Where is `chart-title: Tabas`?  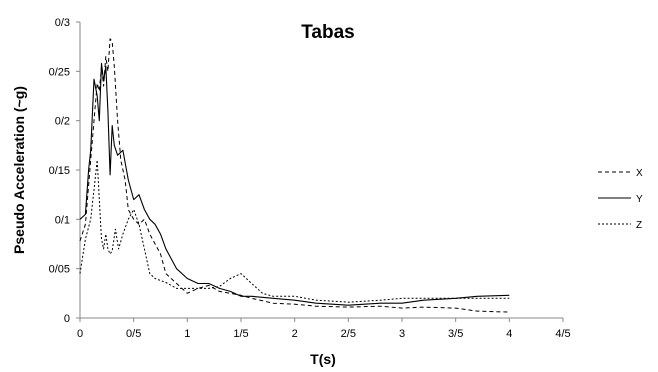 chart-title: Tabas is located at coordinates (328, 32).